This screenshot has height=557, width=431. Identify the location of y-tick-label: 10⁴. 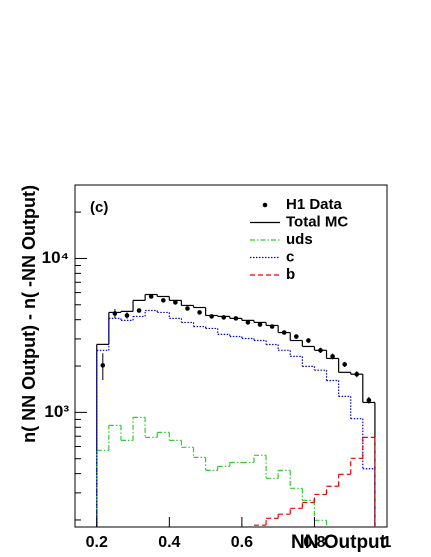
(55, 257).